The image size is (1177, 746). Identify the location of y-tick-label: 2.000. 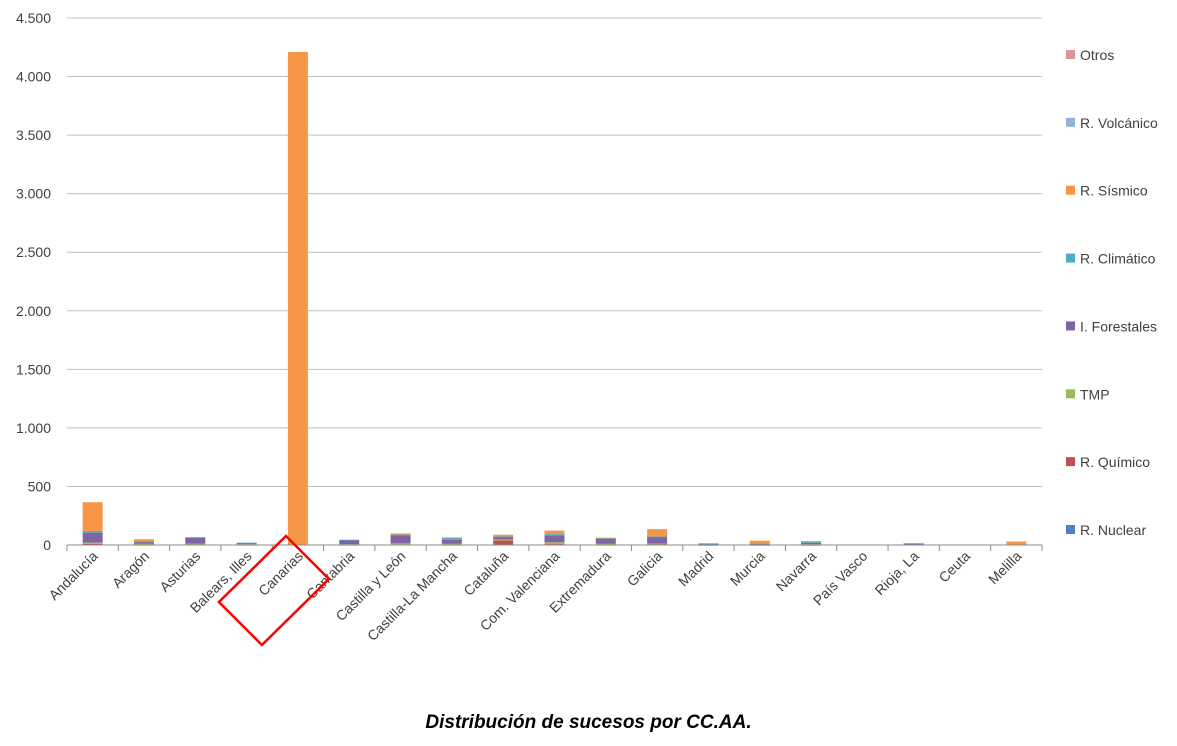
(33, 311).